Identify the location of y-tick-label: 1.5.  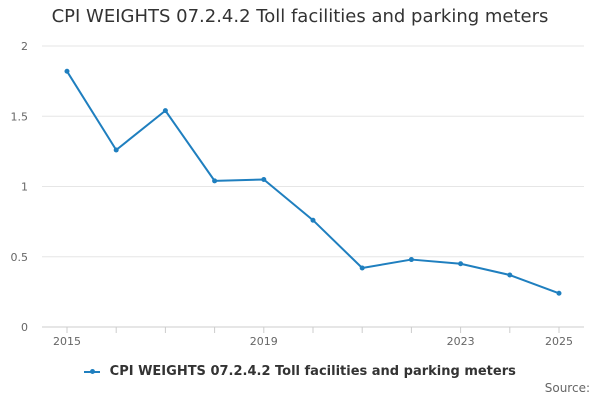
(20, 116).